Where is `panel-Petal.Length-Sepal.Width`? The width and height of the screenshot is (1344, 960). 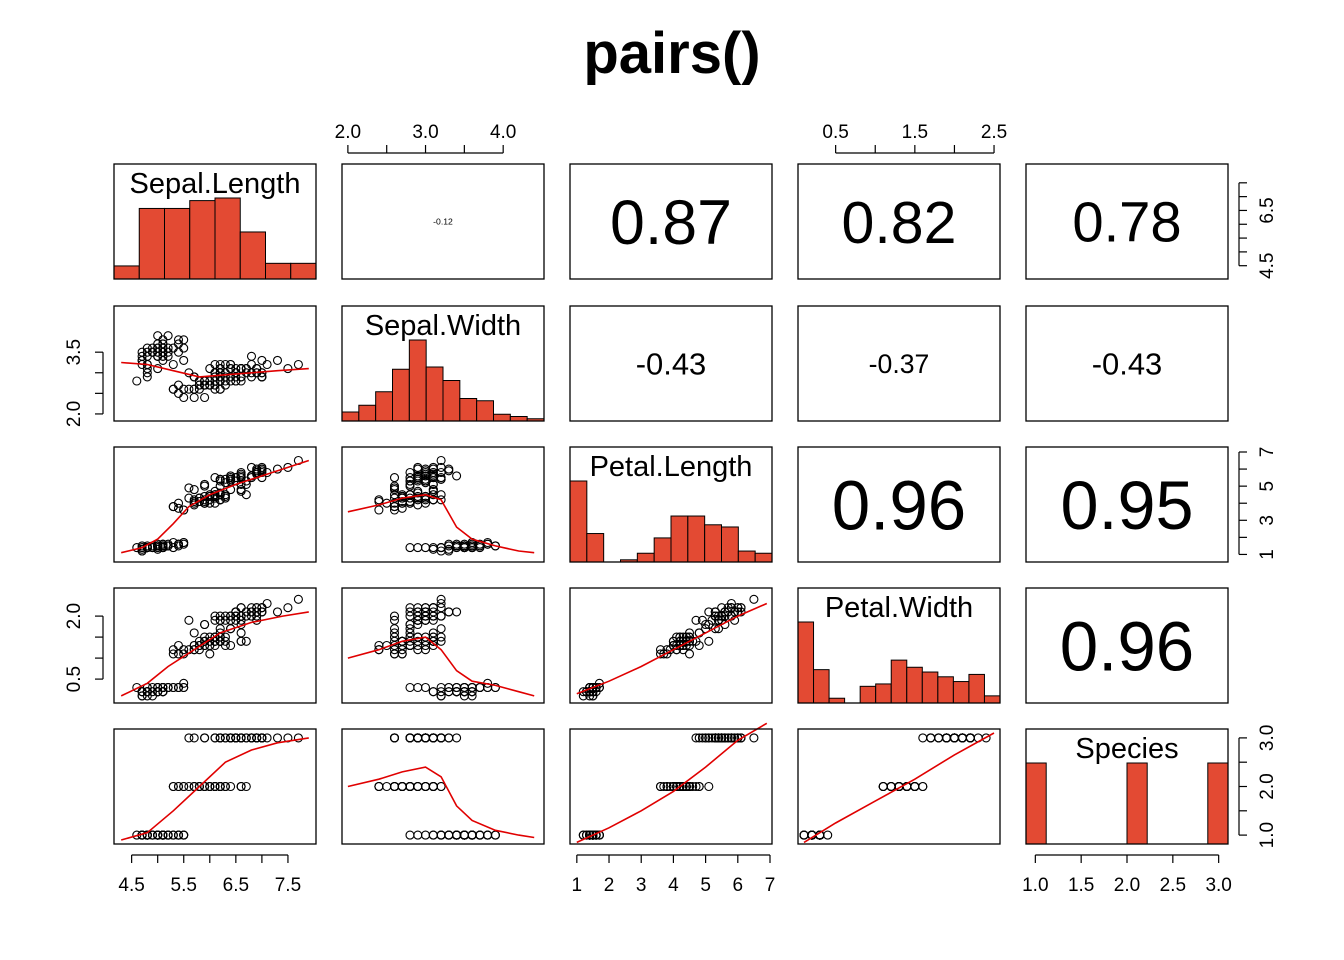
panel-Petal.Length-Sepal.Width is located at coordinates (443, 504).